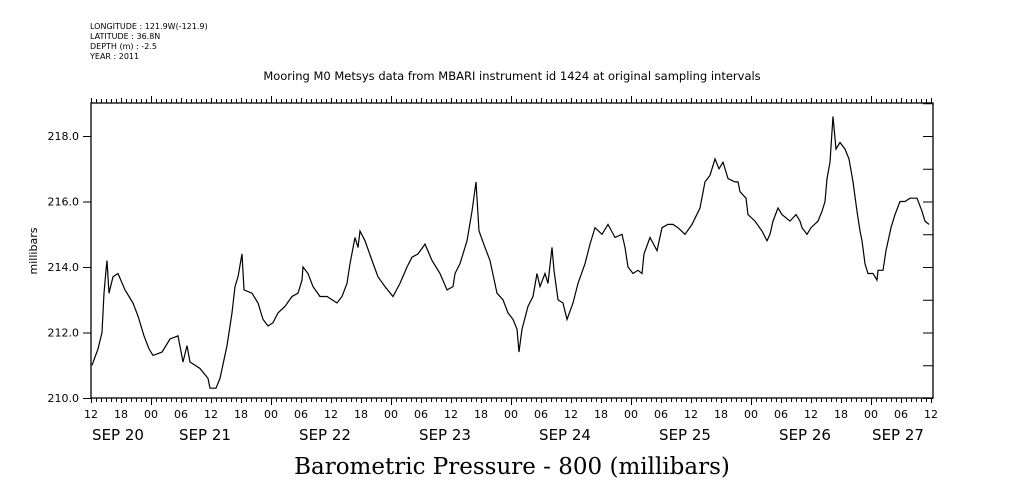  I want to click on date-label: SEP 21, so click(205, 435).